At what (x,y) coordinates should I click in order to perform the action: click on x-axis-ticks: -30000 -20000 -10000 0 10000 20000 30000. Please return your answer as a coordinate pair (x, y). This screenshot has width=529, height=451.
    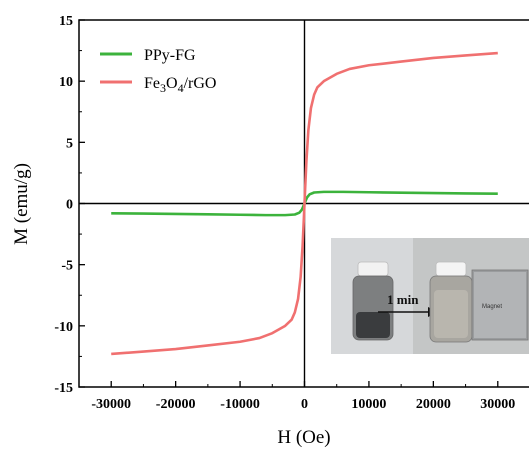
    Looking at the image, I should click on (303, 396).